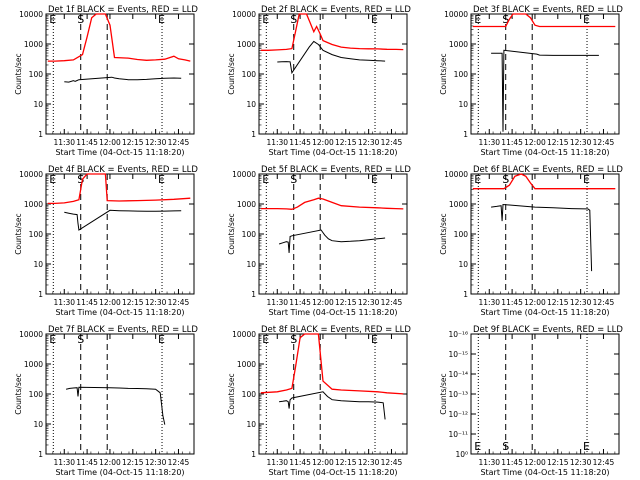 This screenshot has width=640, height=480. I want to click on panel-title: Det 4f BLACK = Events, RED = LLD, so click(123, 170).